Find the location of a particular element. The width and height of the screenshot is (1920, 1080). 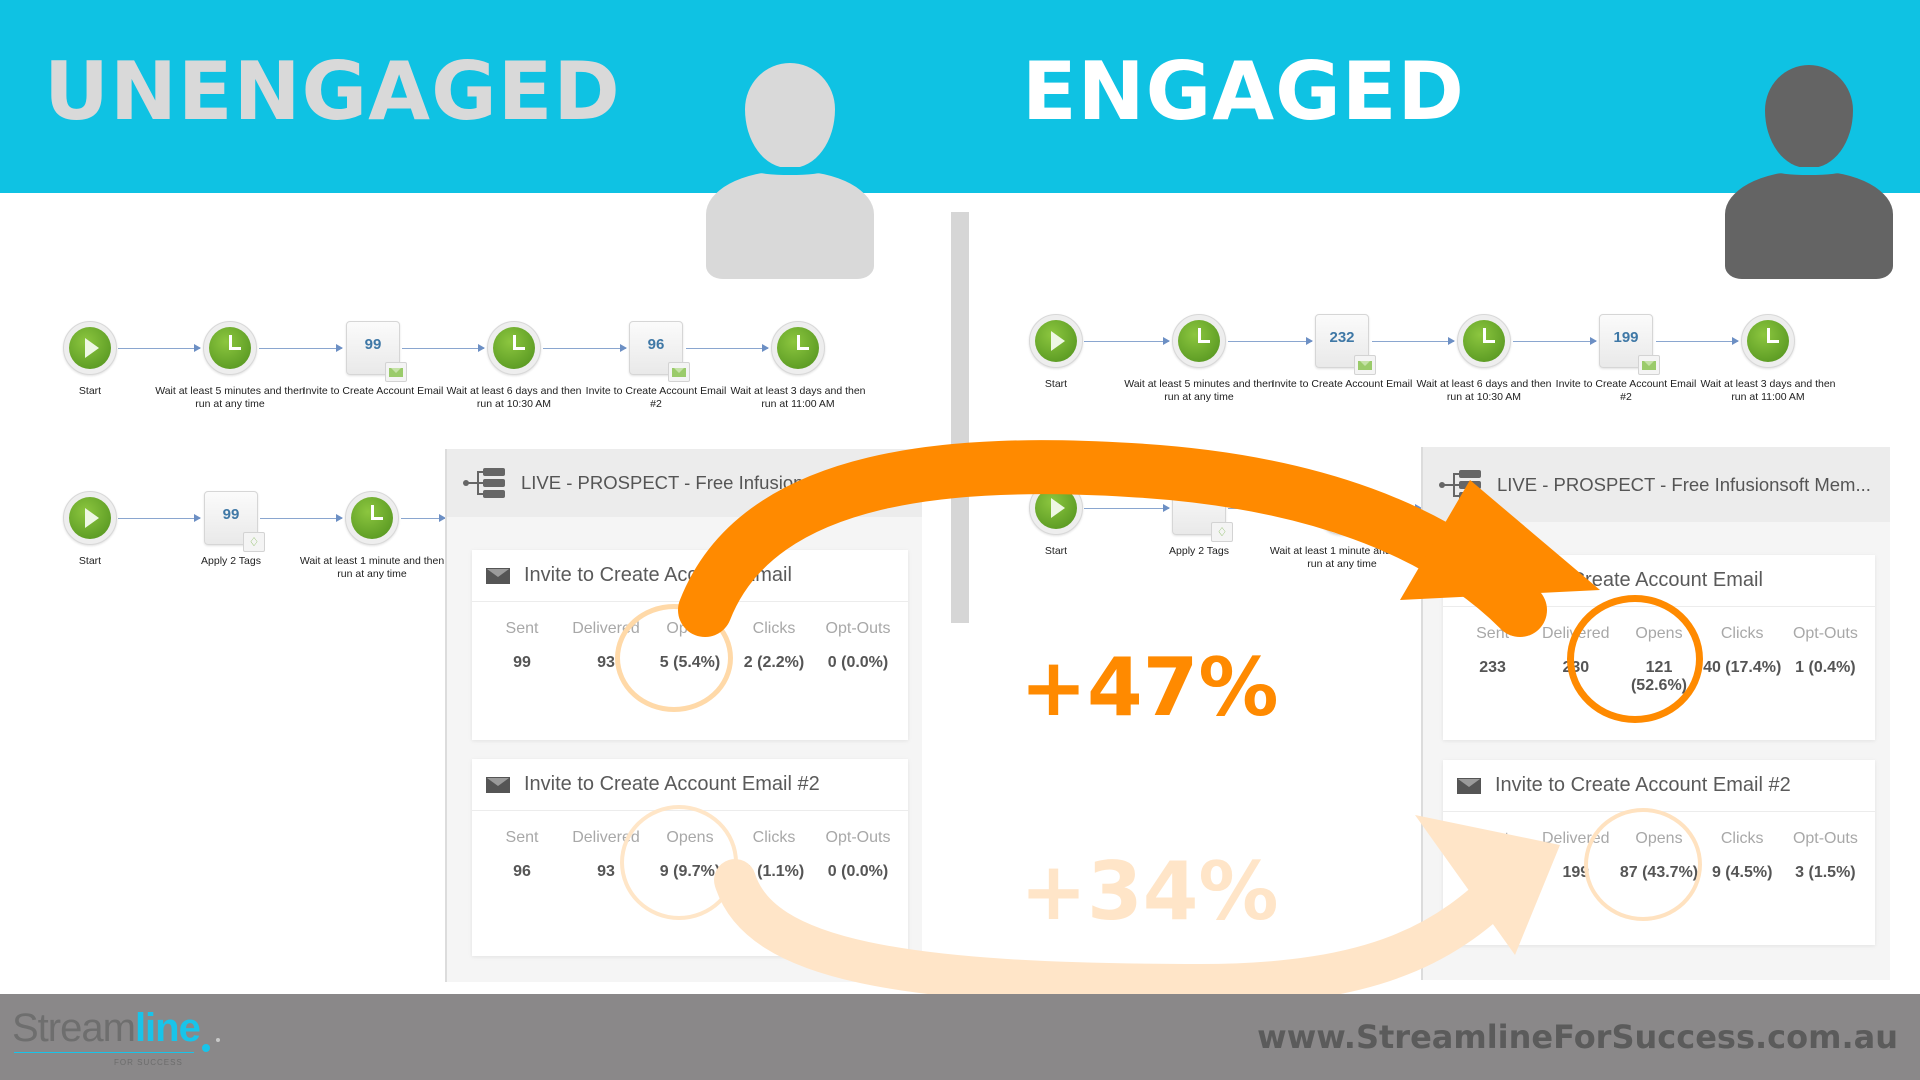

section-divider is located at coordinates (960, 417).